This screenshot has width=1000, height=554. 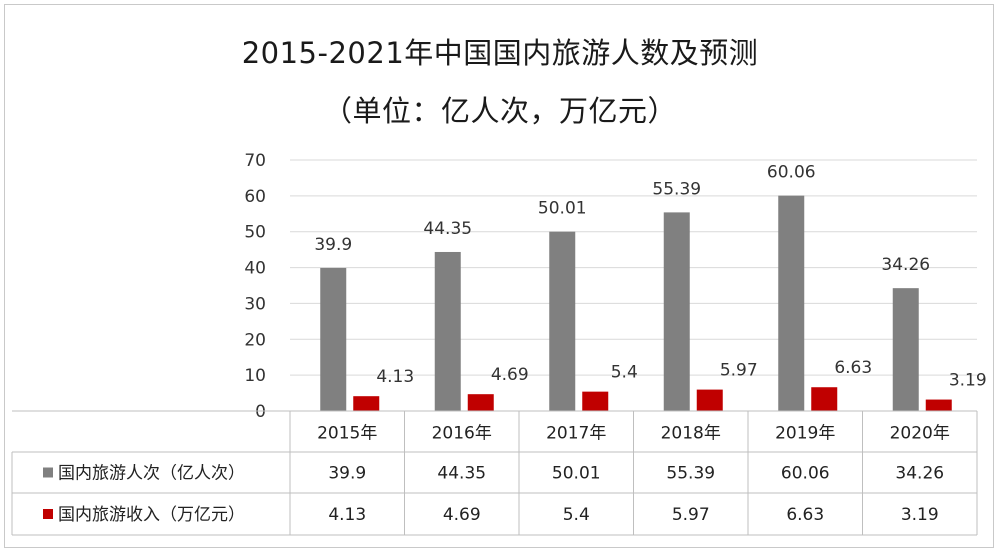 I want to click on legend-entry: 国内旅游收入（万亿元）, so click(x=151, y=515).